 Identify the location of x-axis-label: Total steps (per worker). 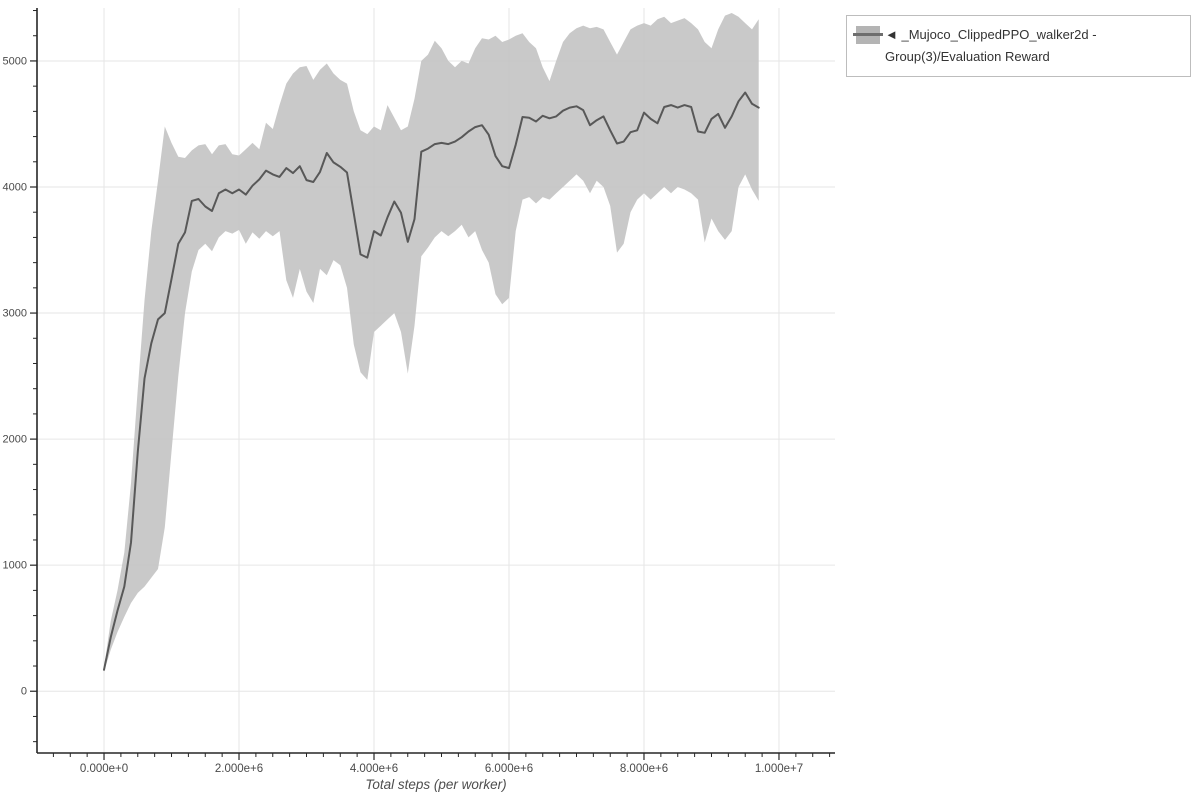
(436, 784).